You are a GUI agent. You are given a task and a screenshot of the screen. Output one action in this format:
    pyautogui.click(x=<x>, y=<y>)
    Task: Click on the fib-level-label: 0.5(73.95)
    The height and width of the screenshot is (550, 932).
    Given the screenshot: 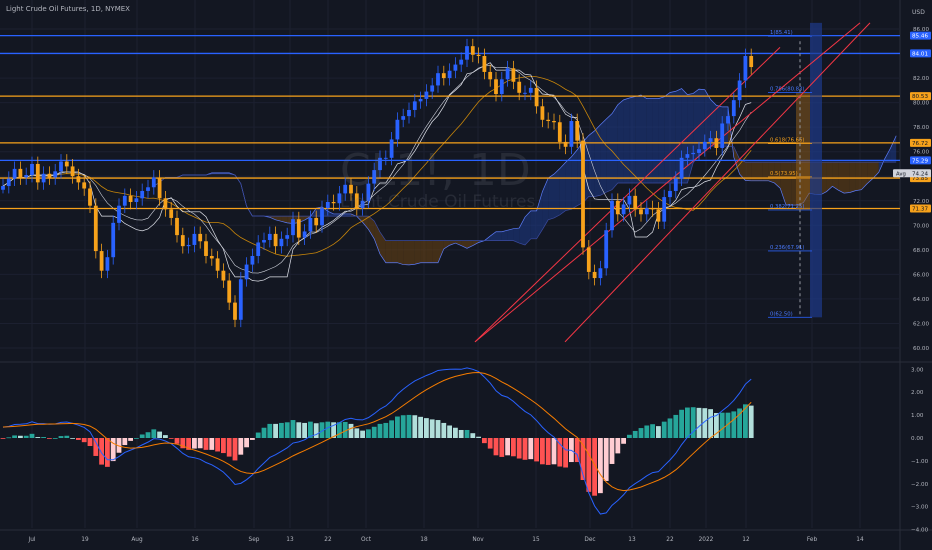 What is the action you would take?
    pyautogui.click(x=784, y=174)
    